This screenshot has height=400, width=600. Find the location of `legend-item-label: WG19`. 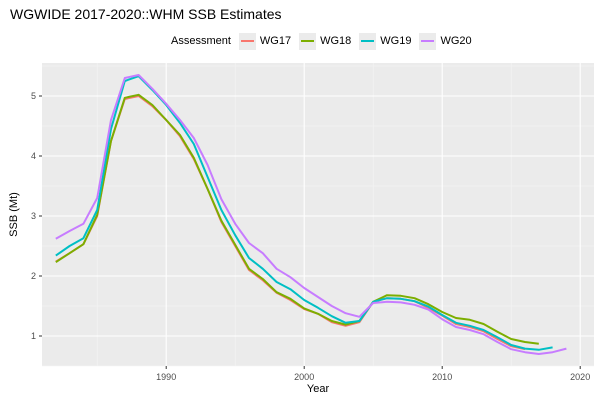

legend-item-label: WG19 is located at coordinates (396, 41).